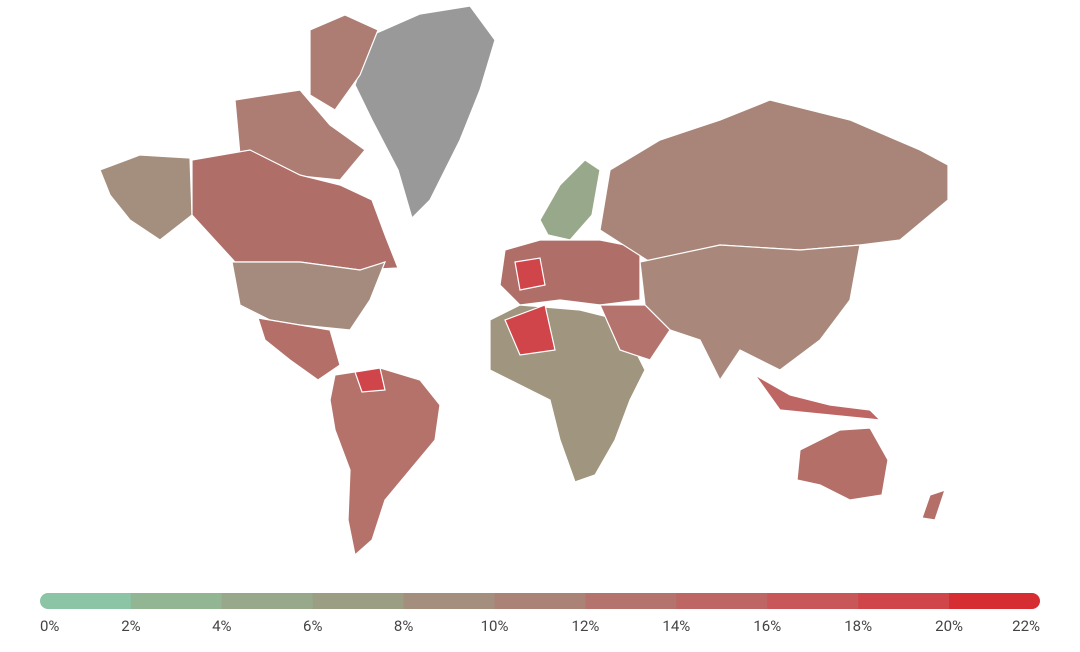 This screenshot has height=652, width=1080. I want to click on legend-tick-label: 18%, so click(858, 626).